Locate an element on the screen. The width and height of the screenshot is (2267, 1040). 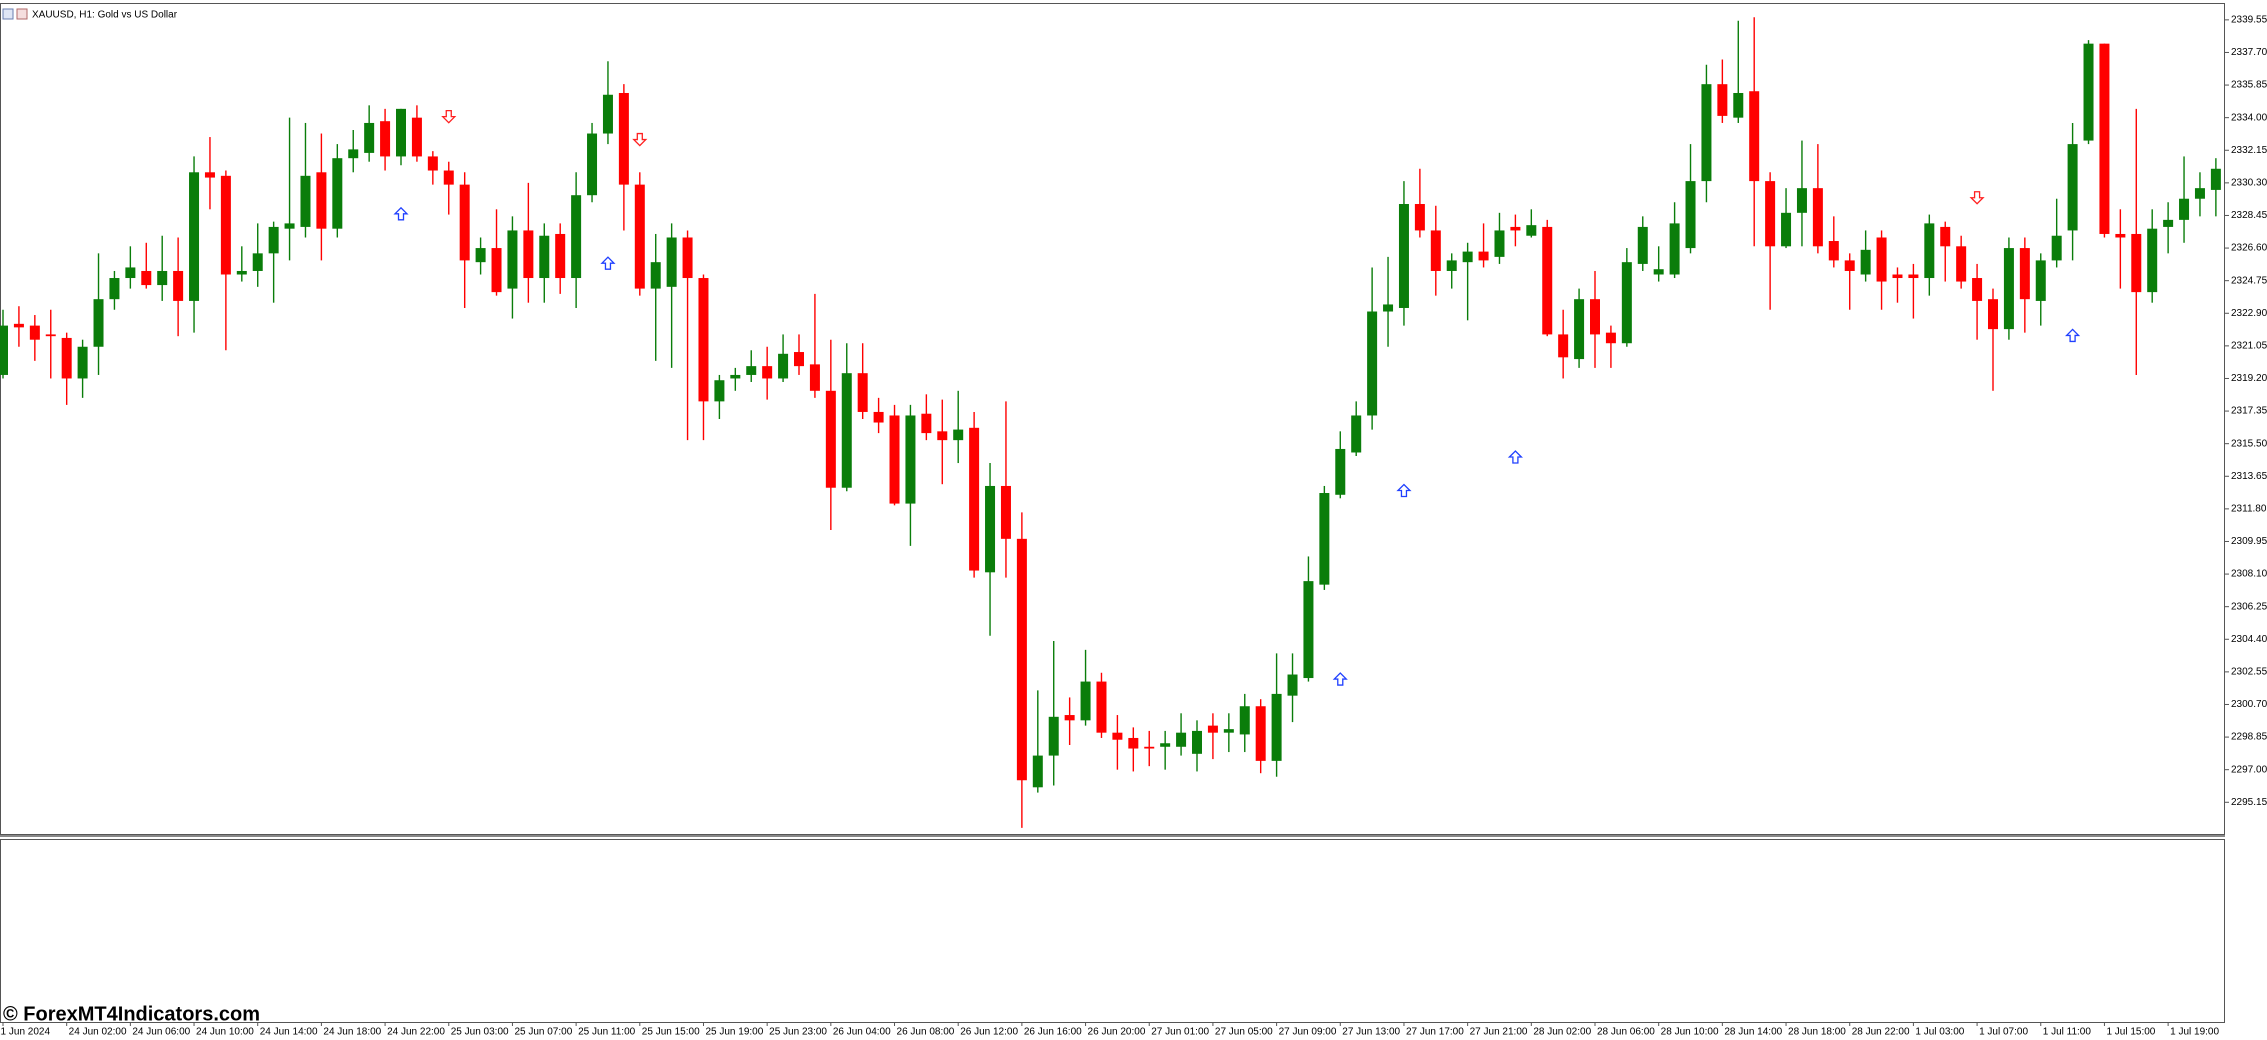
x-tick-label: 24 Jun 14:00 is located at coordinates (289, 1032).